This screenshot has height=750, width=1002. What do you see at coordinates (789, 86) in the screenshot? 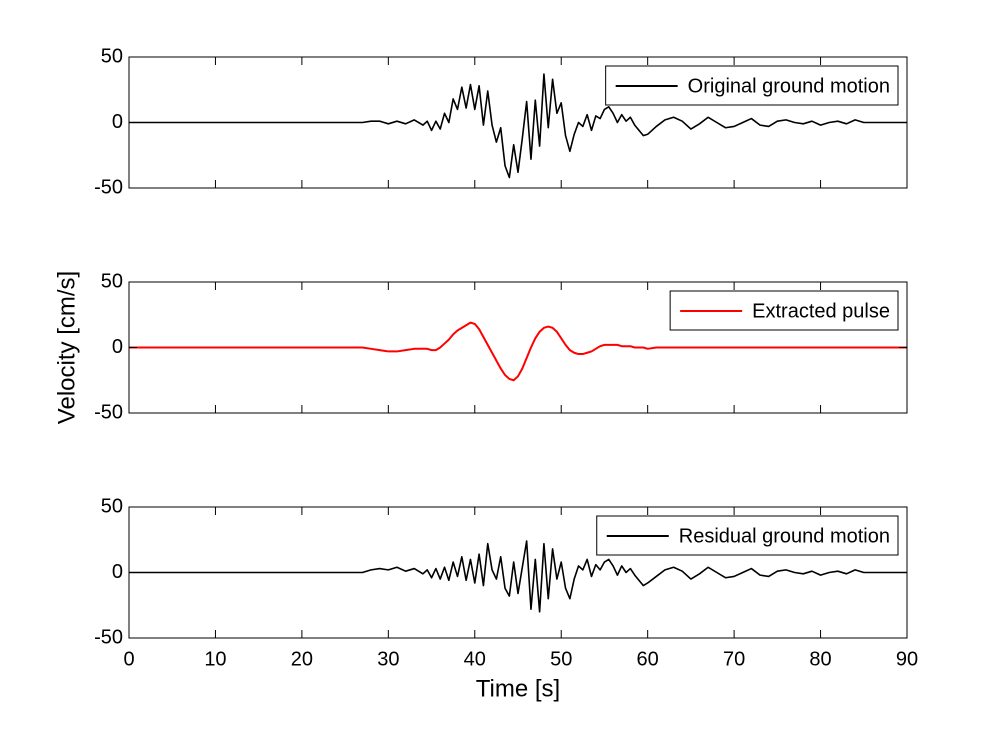
I see `legend-label: Original ground motion` at bounding box center [789, 86].